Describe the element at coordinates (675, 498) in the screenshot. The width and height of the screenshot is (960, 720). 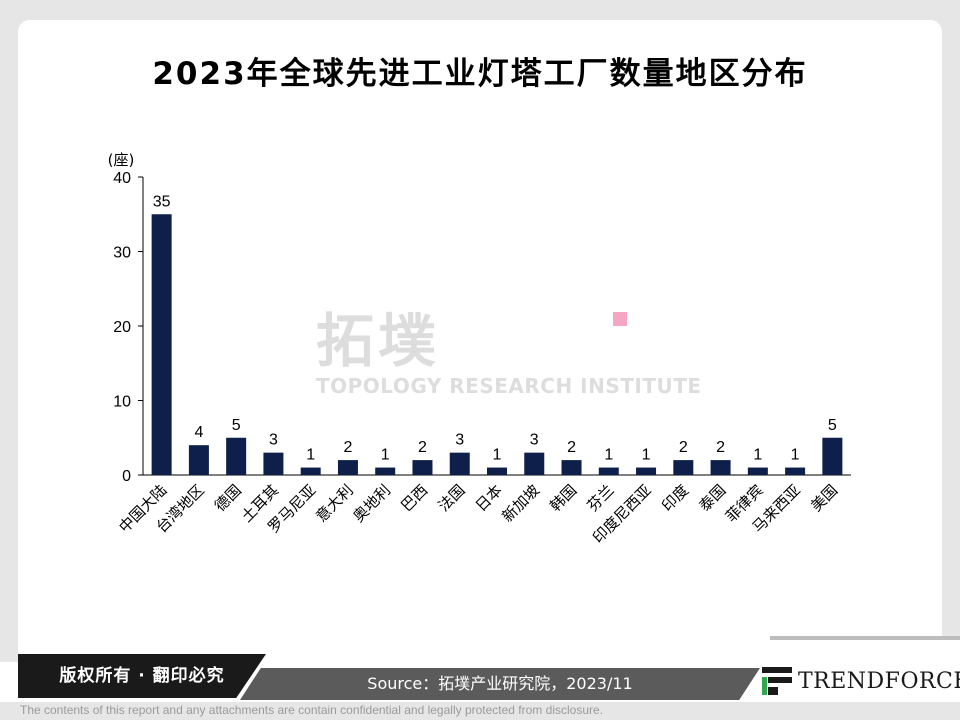
I see `x-tick-label: 印度` at that location.